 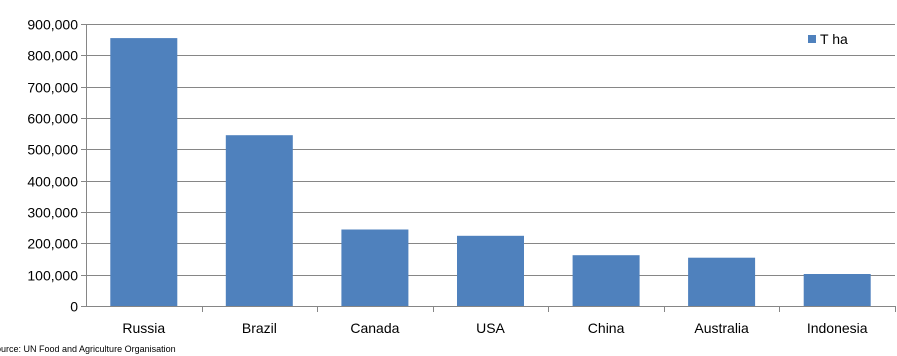 What do you see at coordinates (52, 182) in the screenshot?
I see `y-tick-label: 400,000` at bounding box center [52, 182].